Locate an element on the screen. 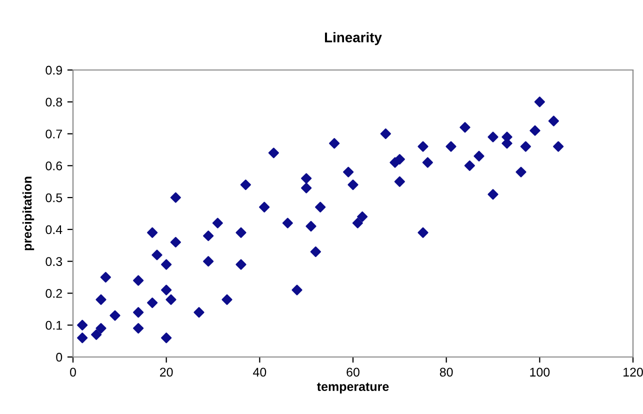 This screenshot has height=414, width=643. x-tick-label: 40 is located at coordinates (259, 372).